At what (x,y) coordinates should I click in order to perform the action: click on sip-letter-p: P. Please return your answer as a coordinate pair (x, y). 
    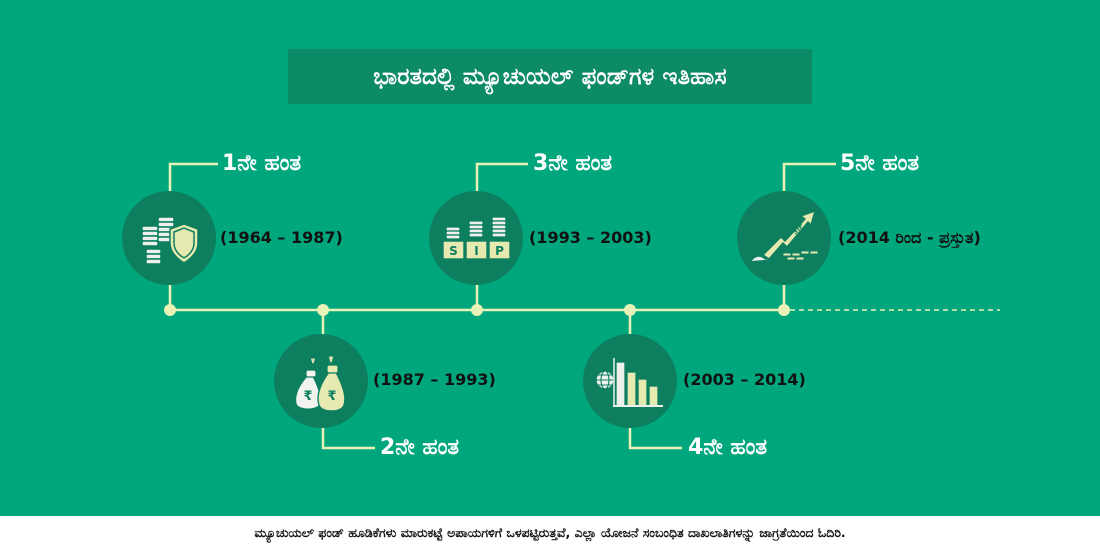
    Looking at the image, I should click on (499, 251).